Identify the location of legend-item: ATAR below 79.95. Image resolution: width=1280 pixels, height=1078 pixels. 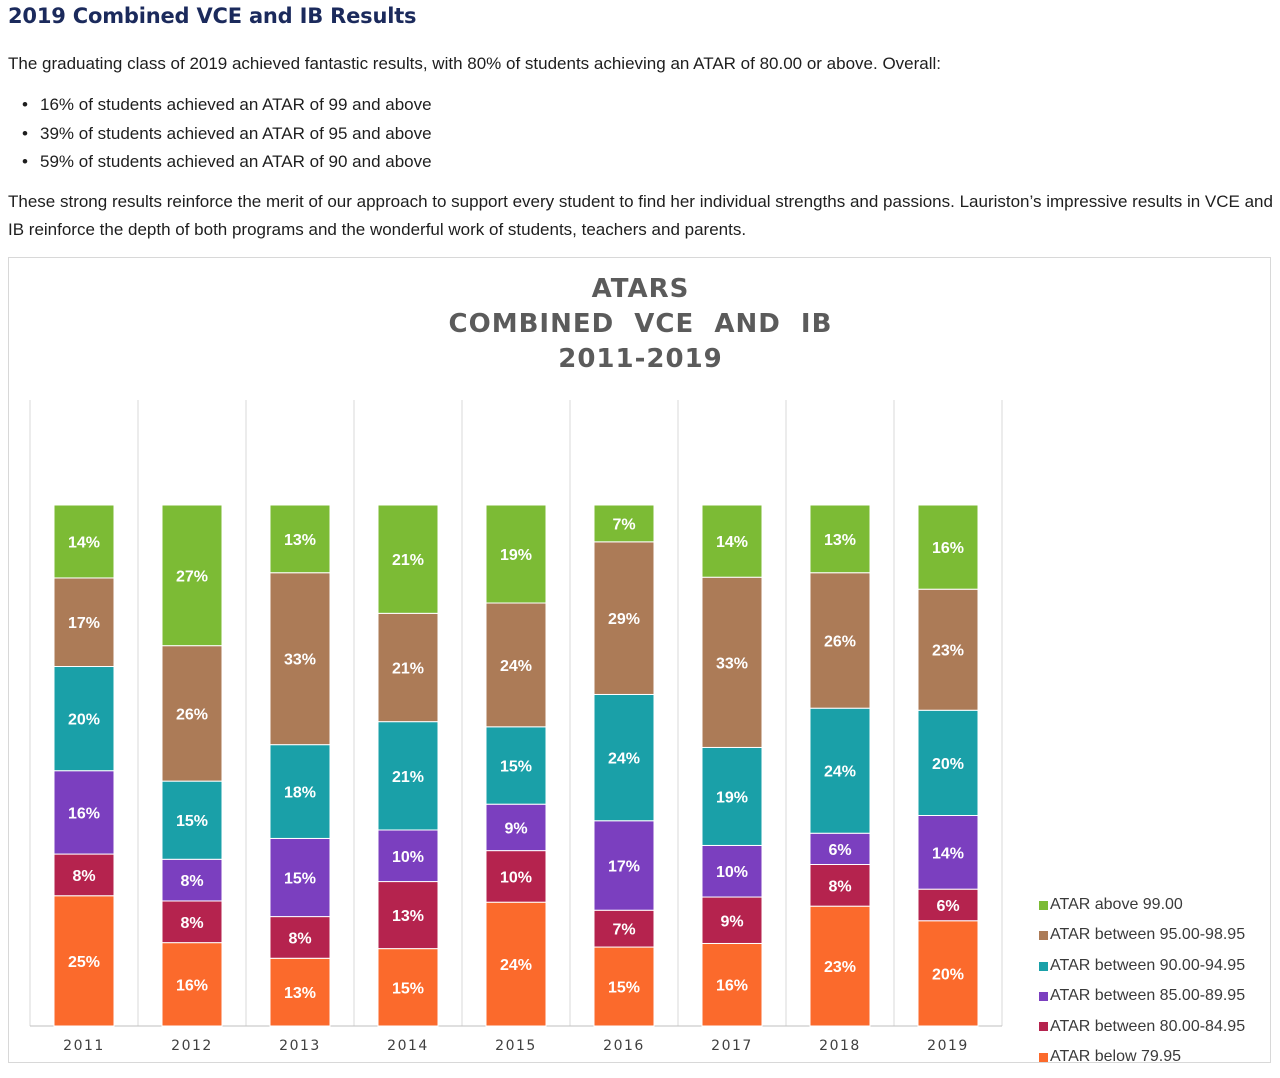
(1142, 1057).